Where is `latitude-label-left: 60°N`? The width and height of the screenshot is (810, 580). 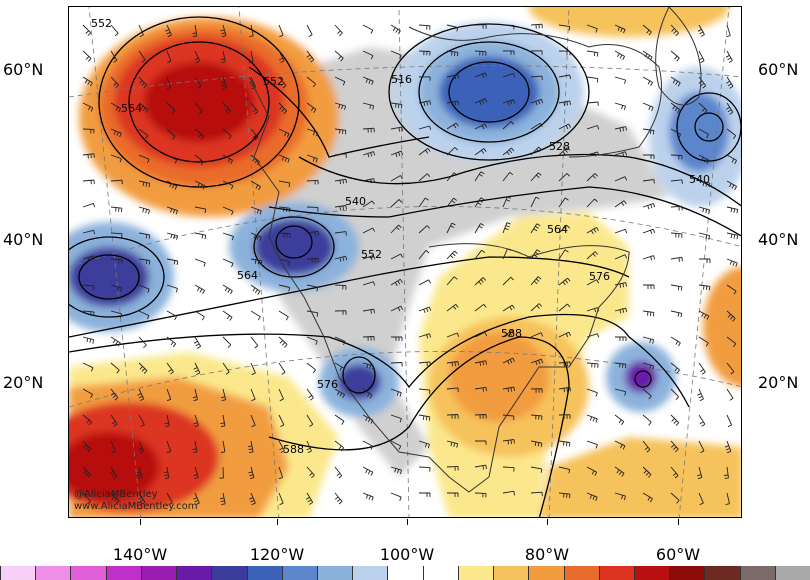 latitude-label-left: 60°N is located at coordinates (23, 69).